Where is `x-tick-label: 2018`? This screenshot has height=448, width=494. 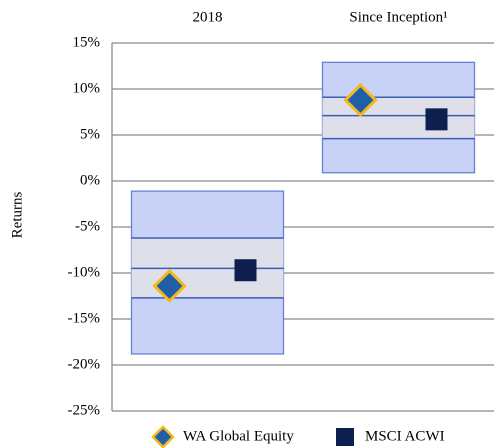
x-tick-label: 2018 is located at coordinates (208, 17).